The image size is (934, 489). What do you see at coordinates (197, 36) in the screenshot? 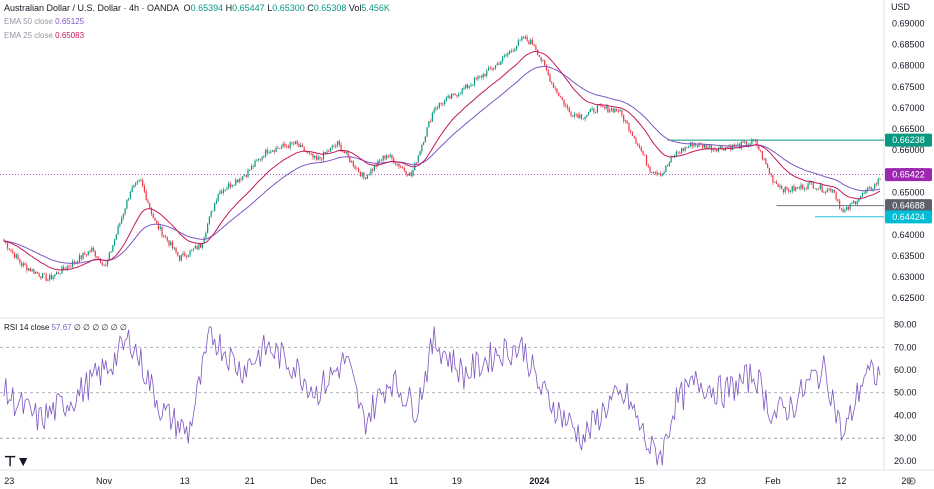
I see `ema25-legend: EMA 25 close 0.65083` at bounding box center [197, 36].